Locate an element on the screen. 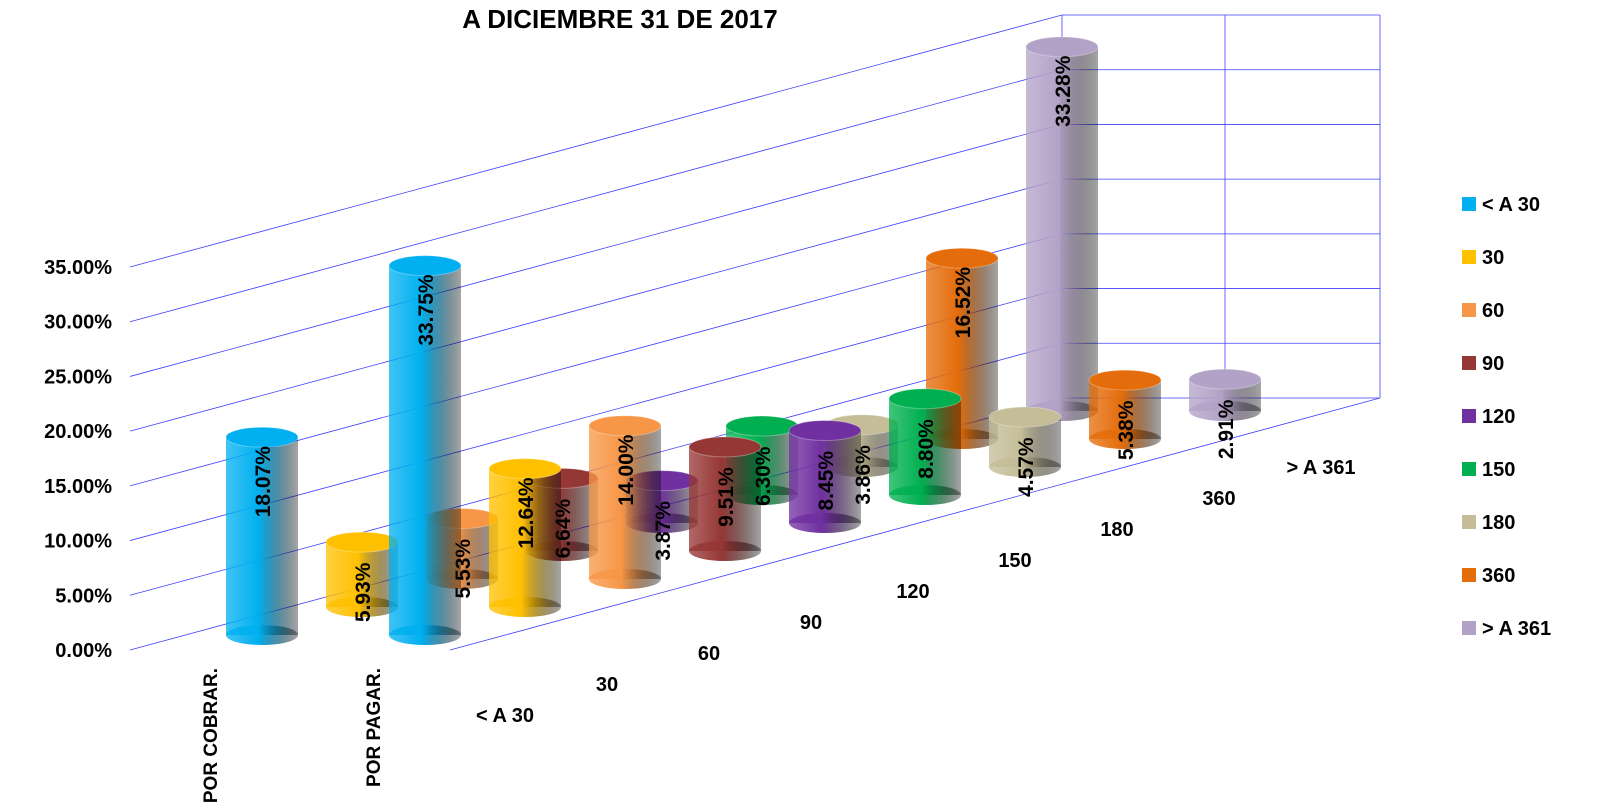 This screenshot has width=1610, height=812. value-label: 5.93% is located at coordinates (363, 592).